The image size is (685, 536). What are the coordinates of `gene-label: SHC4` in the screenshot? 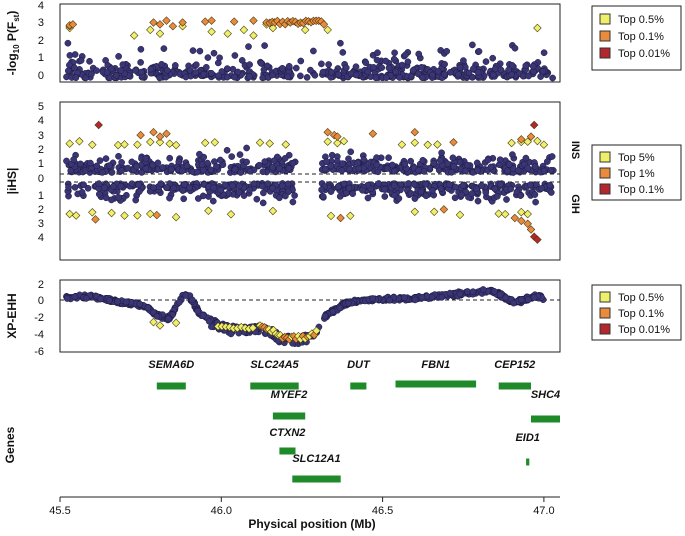 It's located at (545, 395).